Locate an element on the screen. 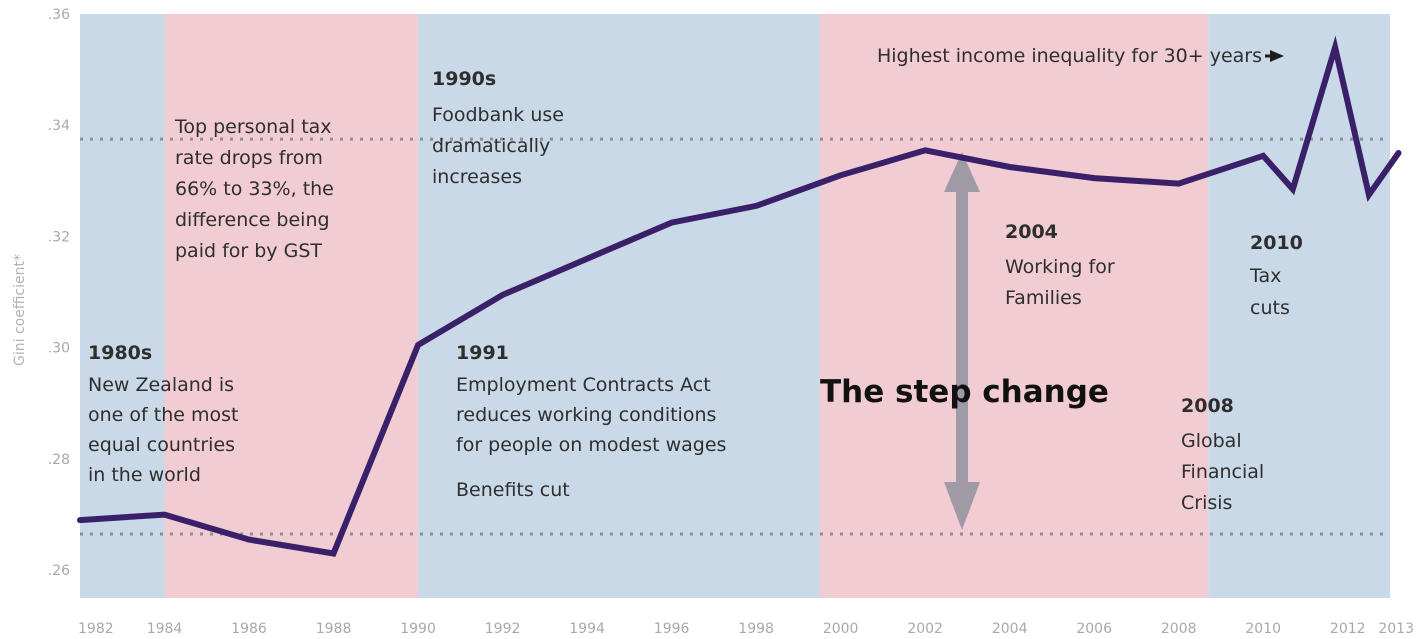 The width and height of the screenshot is (1428, 639). annotation-1991-line: Benefits cut is located at coordinates (513, 490).